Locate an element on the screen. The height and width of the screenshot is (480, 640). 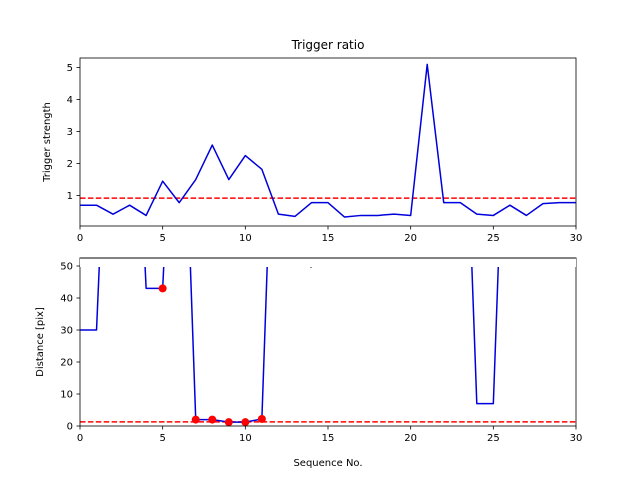
y-tick-label-top-5: 5 is located at coordinates (70, 68).